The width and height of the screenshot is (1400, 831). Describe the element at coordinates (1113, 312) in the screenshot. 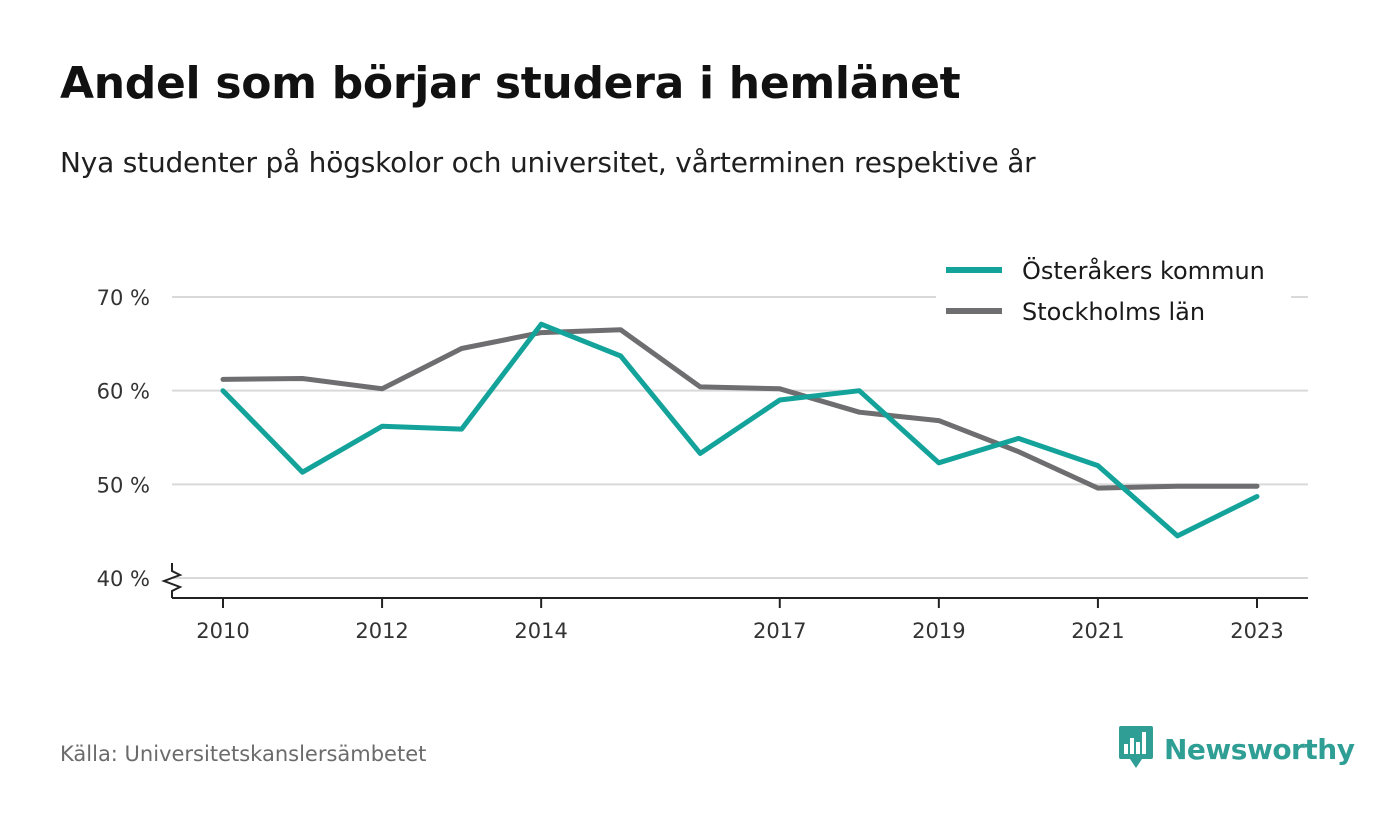

I see `legend-label: Stockholms län` at that location.